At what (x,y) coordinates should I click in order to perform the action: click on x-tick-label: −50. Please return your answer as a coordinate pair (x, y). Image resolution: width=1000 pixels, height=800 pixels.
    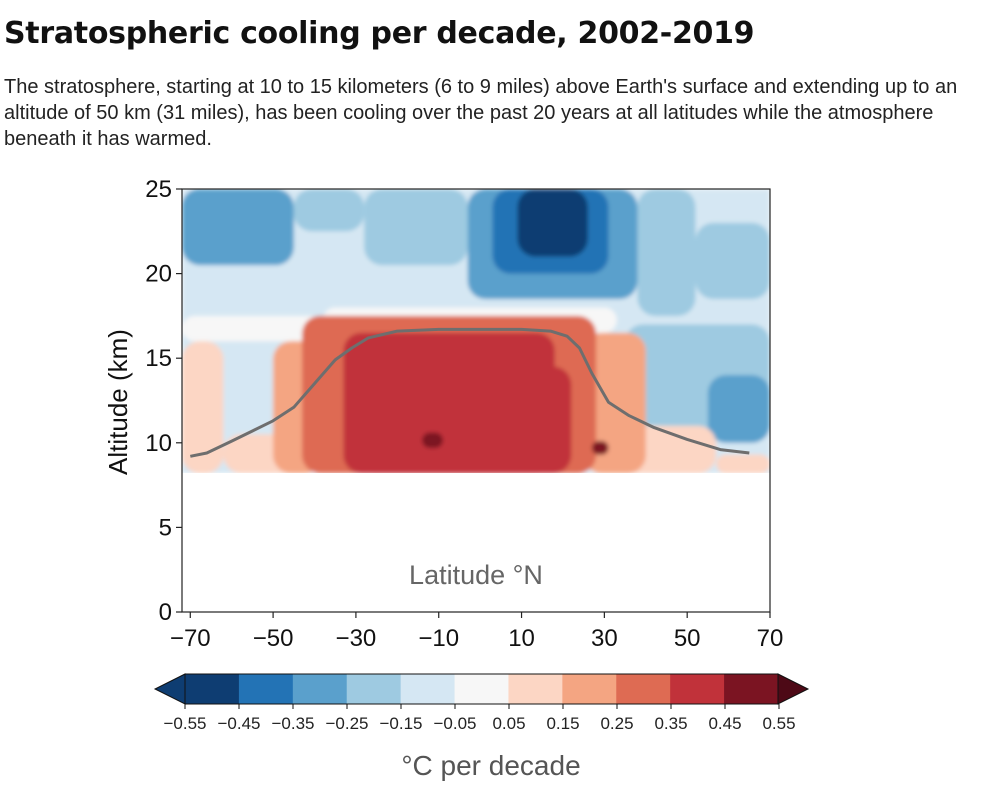
    Looking at the image, I should click on (273, 638).